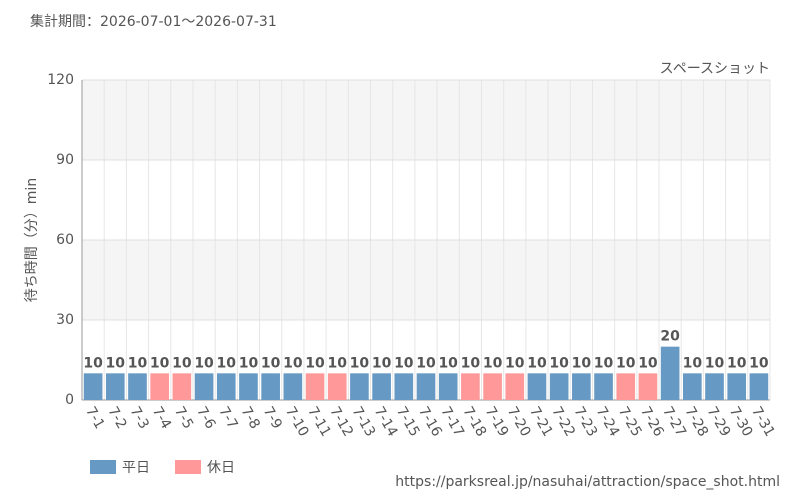 Image resolution: width=800 pixels, height=504 pixels. Describe the element at coordinates (250, 418) in the screenshot. I see `x-tick-label: 7-8` at that location.